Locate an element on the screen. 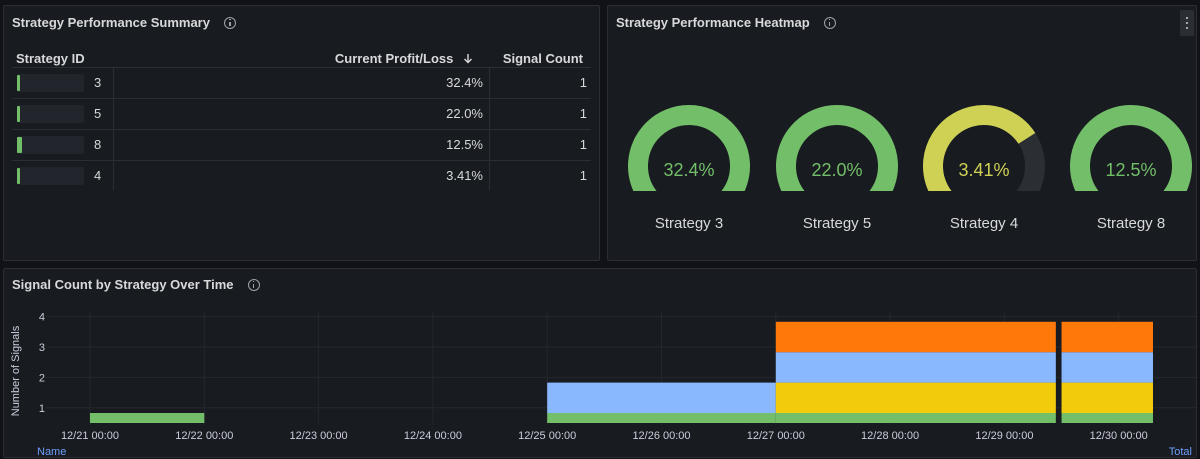 Image resolution: width=1200 pixels, height=459 pixels. strategy-gauge: 3.41% Strategy 4 is located at coordinates (984, 166).